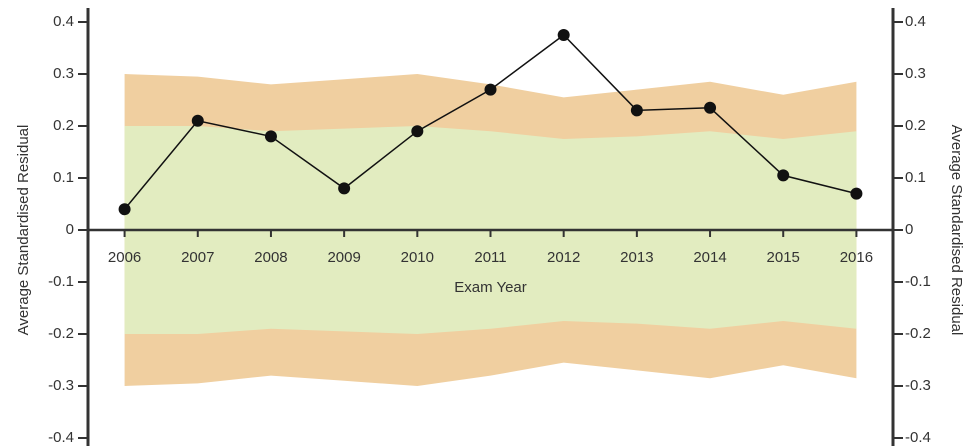 The height and width of the screenshot is (446, 976). I want to click on y-tick-label: 0.4, so click(63, 21).